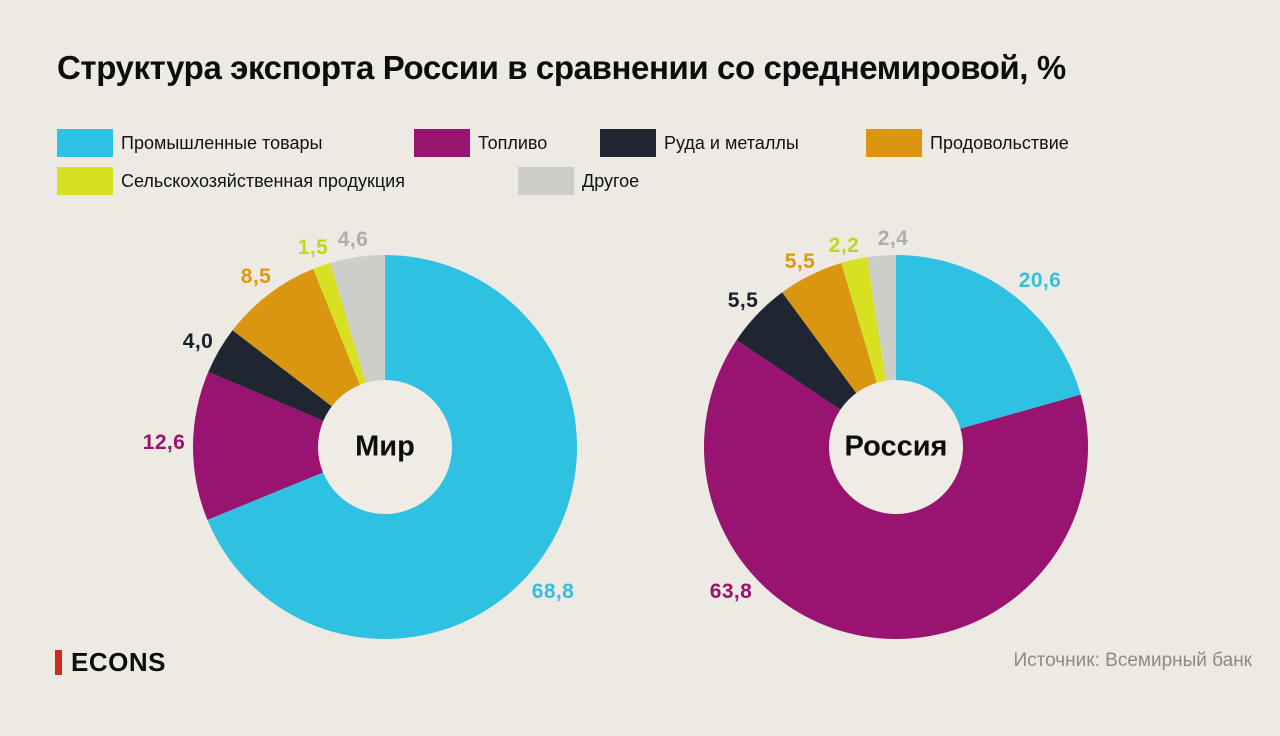  Describe the element at coordinates (222, 142) in the screenshot. I see `legend-item-label: Промышленные товары` at that location.